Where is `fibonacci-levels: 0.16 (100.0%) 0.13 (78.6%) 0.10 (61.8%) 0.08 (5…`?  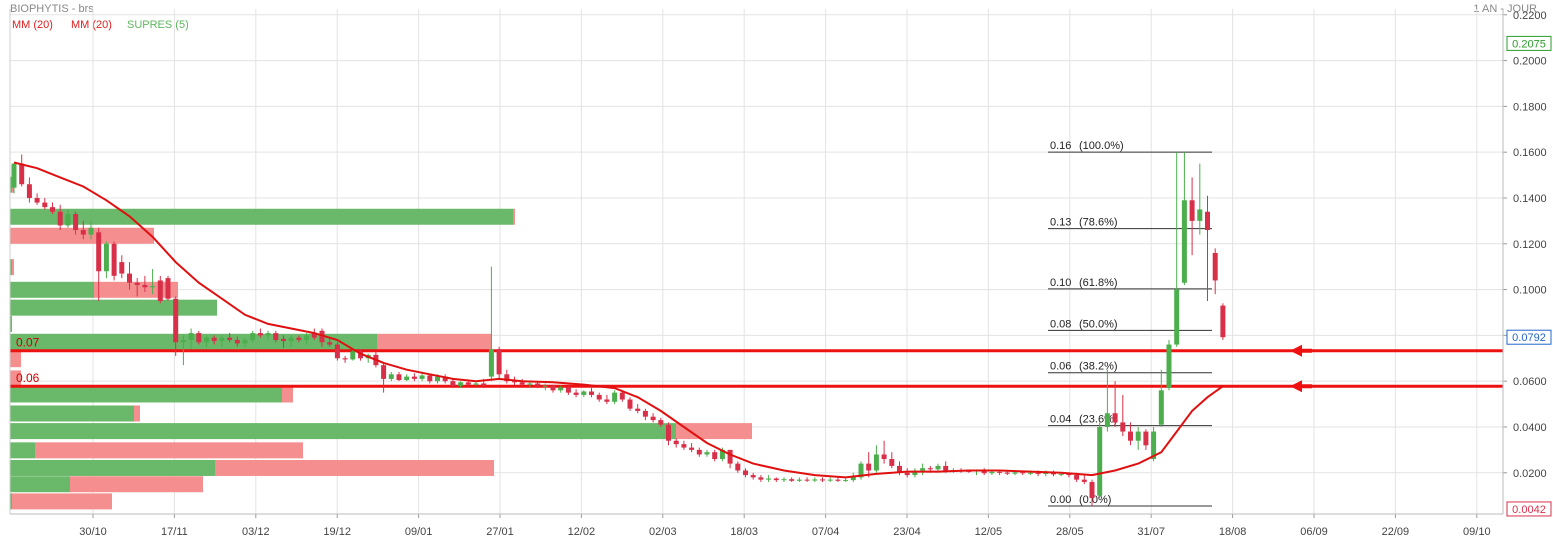 fibonacci-levels: 0.16 (100.0%) 0.13 (78.6%) 0.10 (61.8%) 0.08 (5… is located at coordinates (1130, 323).